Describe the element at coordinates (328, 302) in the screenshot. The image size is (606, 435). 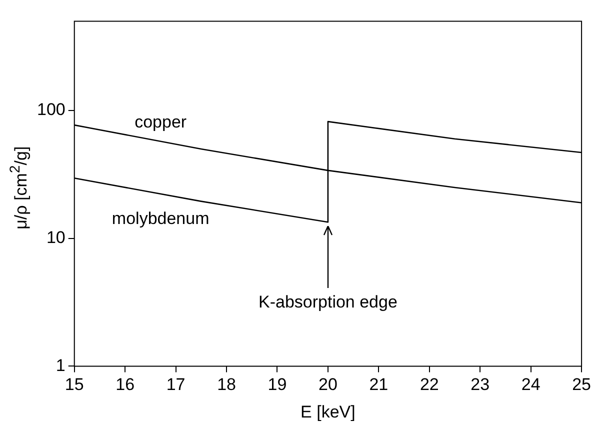
I see `annotation: K-absorption edge` at that location.